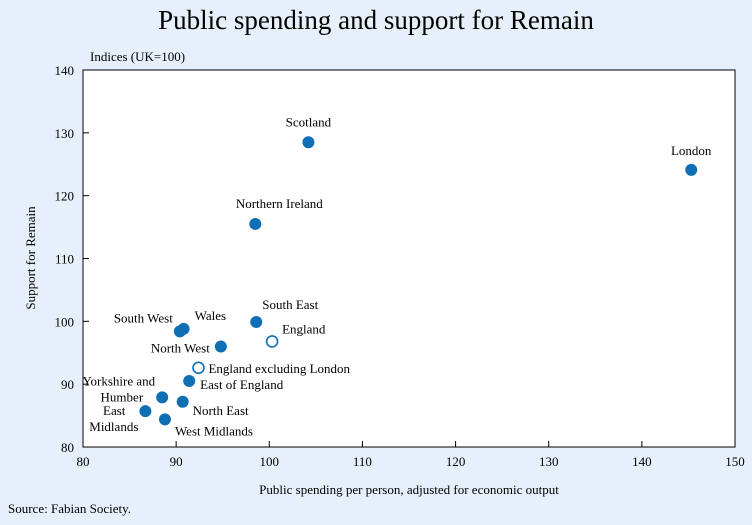 The width and height of the screenshot is (752, 525). What do you see at coordinates (290, 304) in the screenshot?
I see `data-label: South East` at bounding box center [290, 304].